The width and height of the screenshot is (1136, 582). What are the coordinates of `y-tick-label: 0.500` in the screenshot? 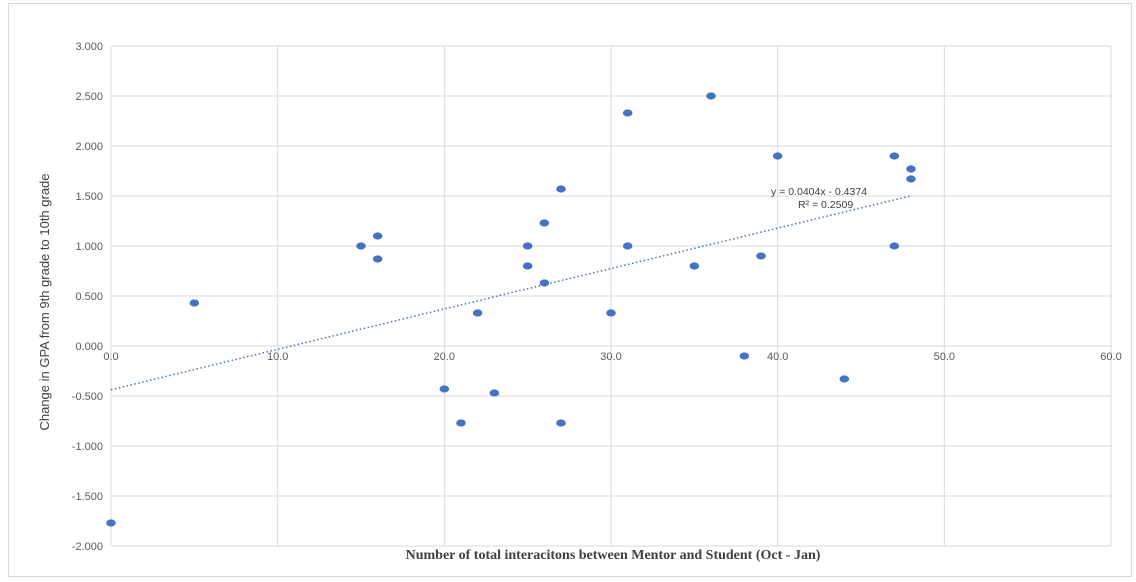 It's located at (89, 297).